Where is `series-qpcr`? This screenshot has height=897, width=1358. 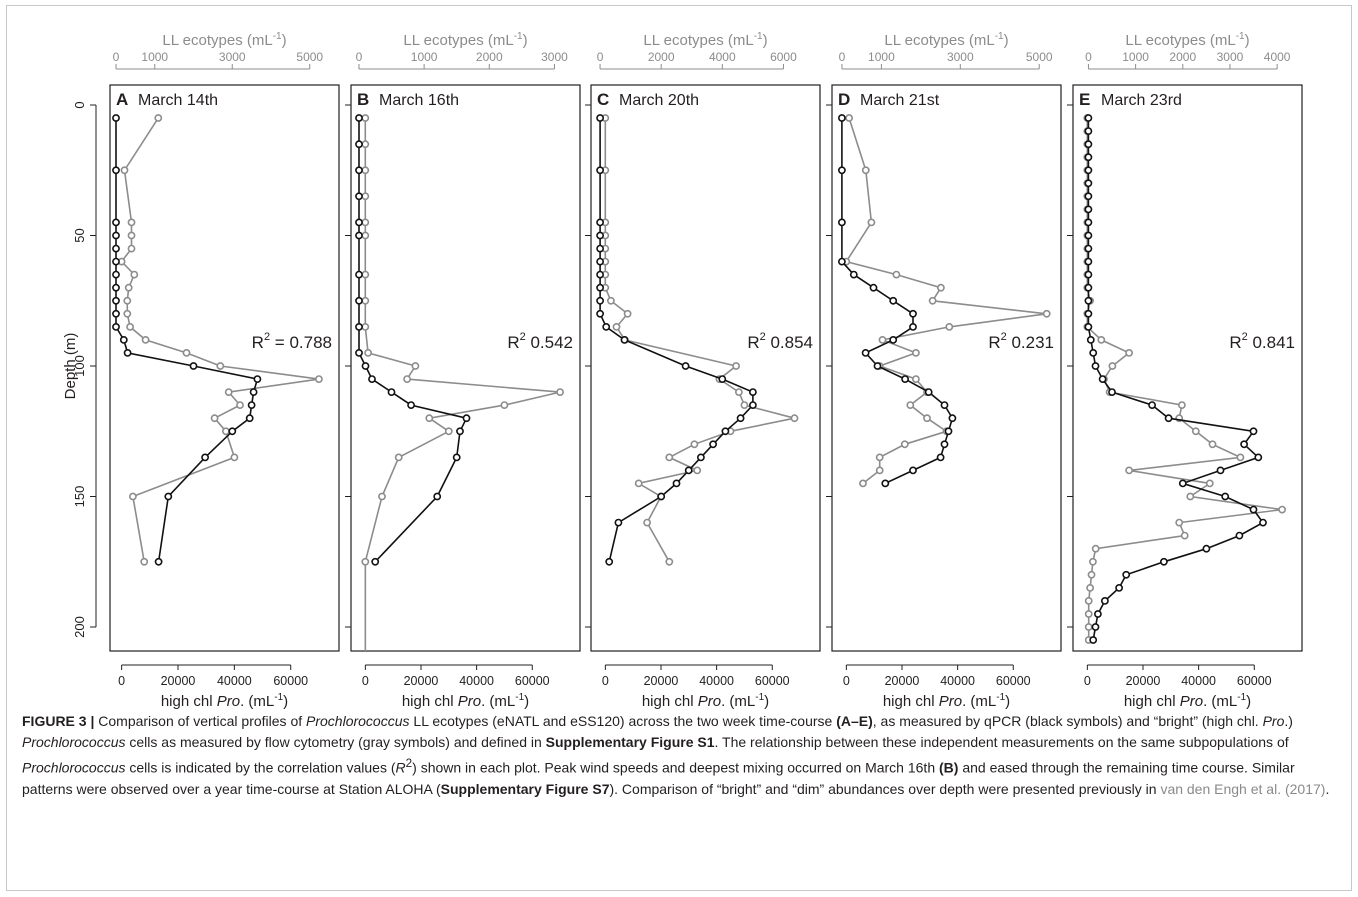
series-qpcr is located at coordinates (187, 340).